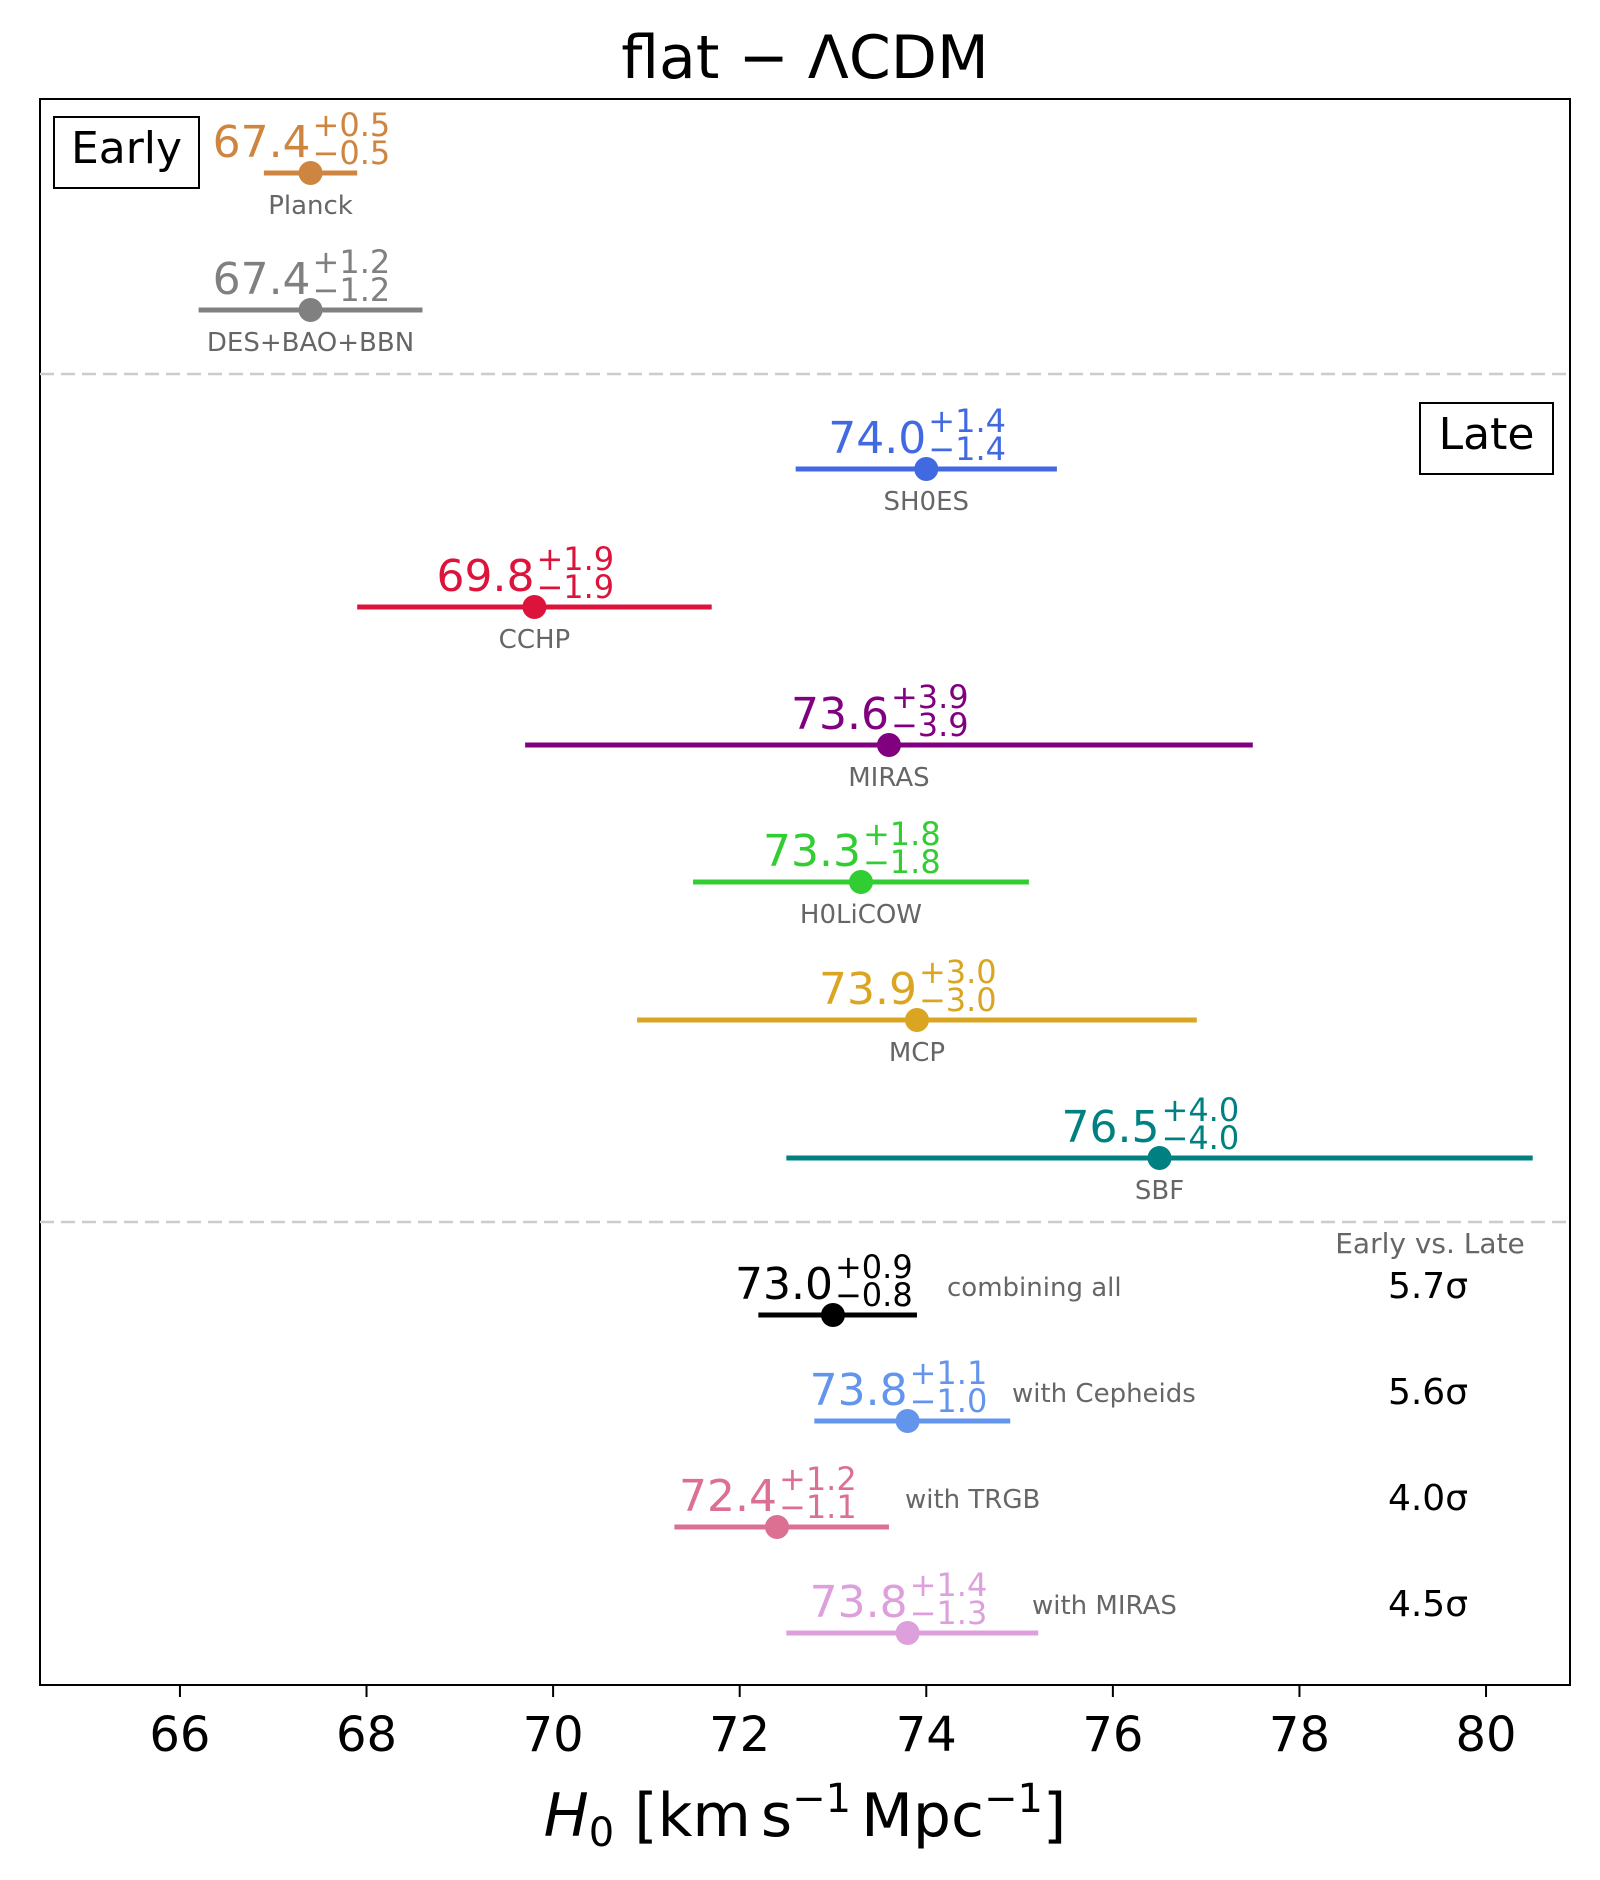 The width and height of the screenshot is (1600, 1880). Describe the element at coordinates (535, 640) in the screenshot. I see `name-label-cchp: CCHP` at that location.